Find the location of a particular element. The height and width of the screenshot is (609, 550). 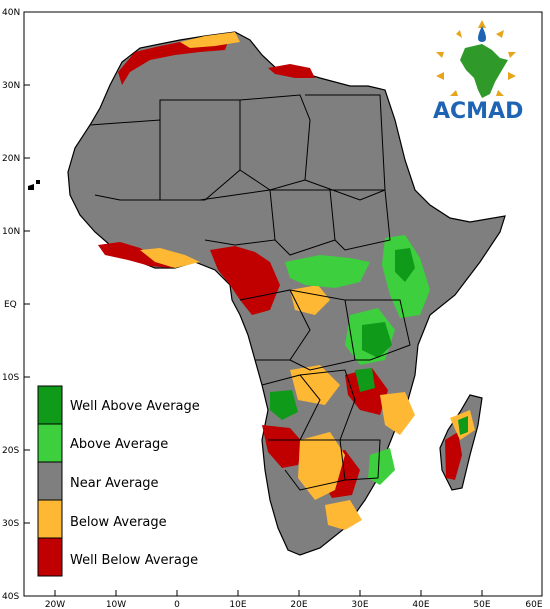

y-tick-label: 20S is located at coordinates (10, 451).